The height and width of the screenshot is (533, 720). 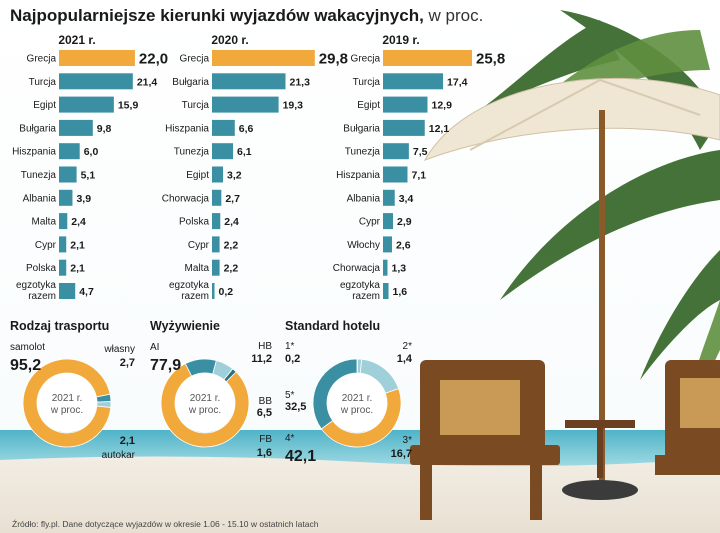 I want to click on value-label: 21,4, so click(x=147, y=82).